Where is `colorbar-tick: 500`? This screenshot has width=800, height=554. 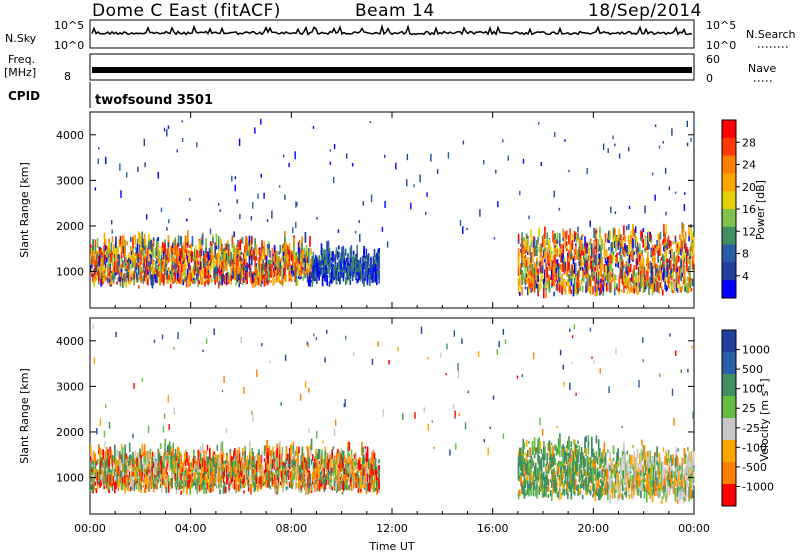
colorbar-tick: 500 is located at coordinates (752, 369).